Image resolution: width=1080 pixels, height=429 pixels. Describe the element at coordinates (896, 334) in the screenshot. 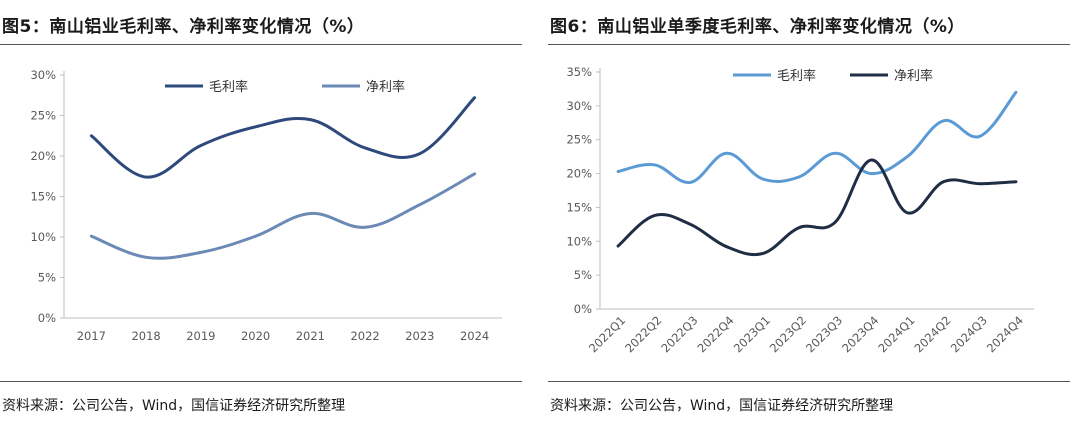

I see `x-tick-label: 2024Q1` at that location.